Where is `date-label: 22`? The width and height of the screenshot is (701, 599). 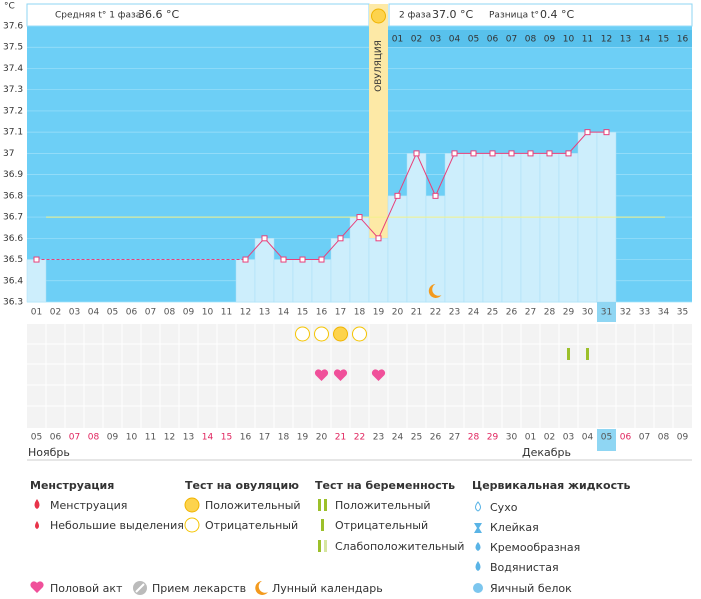
date-label: 22 is located at coordinates (359, 438).